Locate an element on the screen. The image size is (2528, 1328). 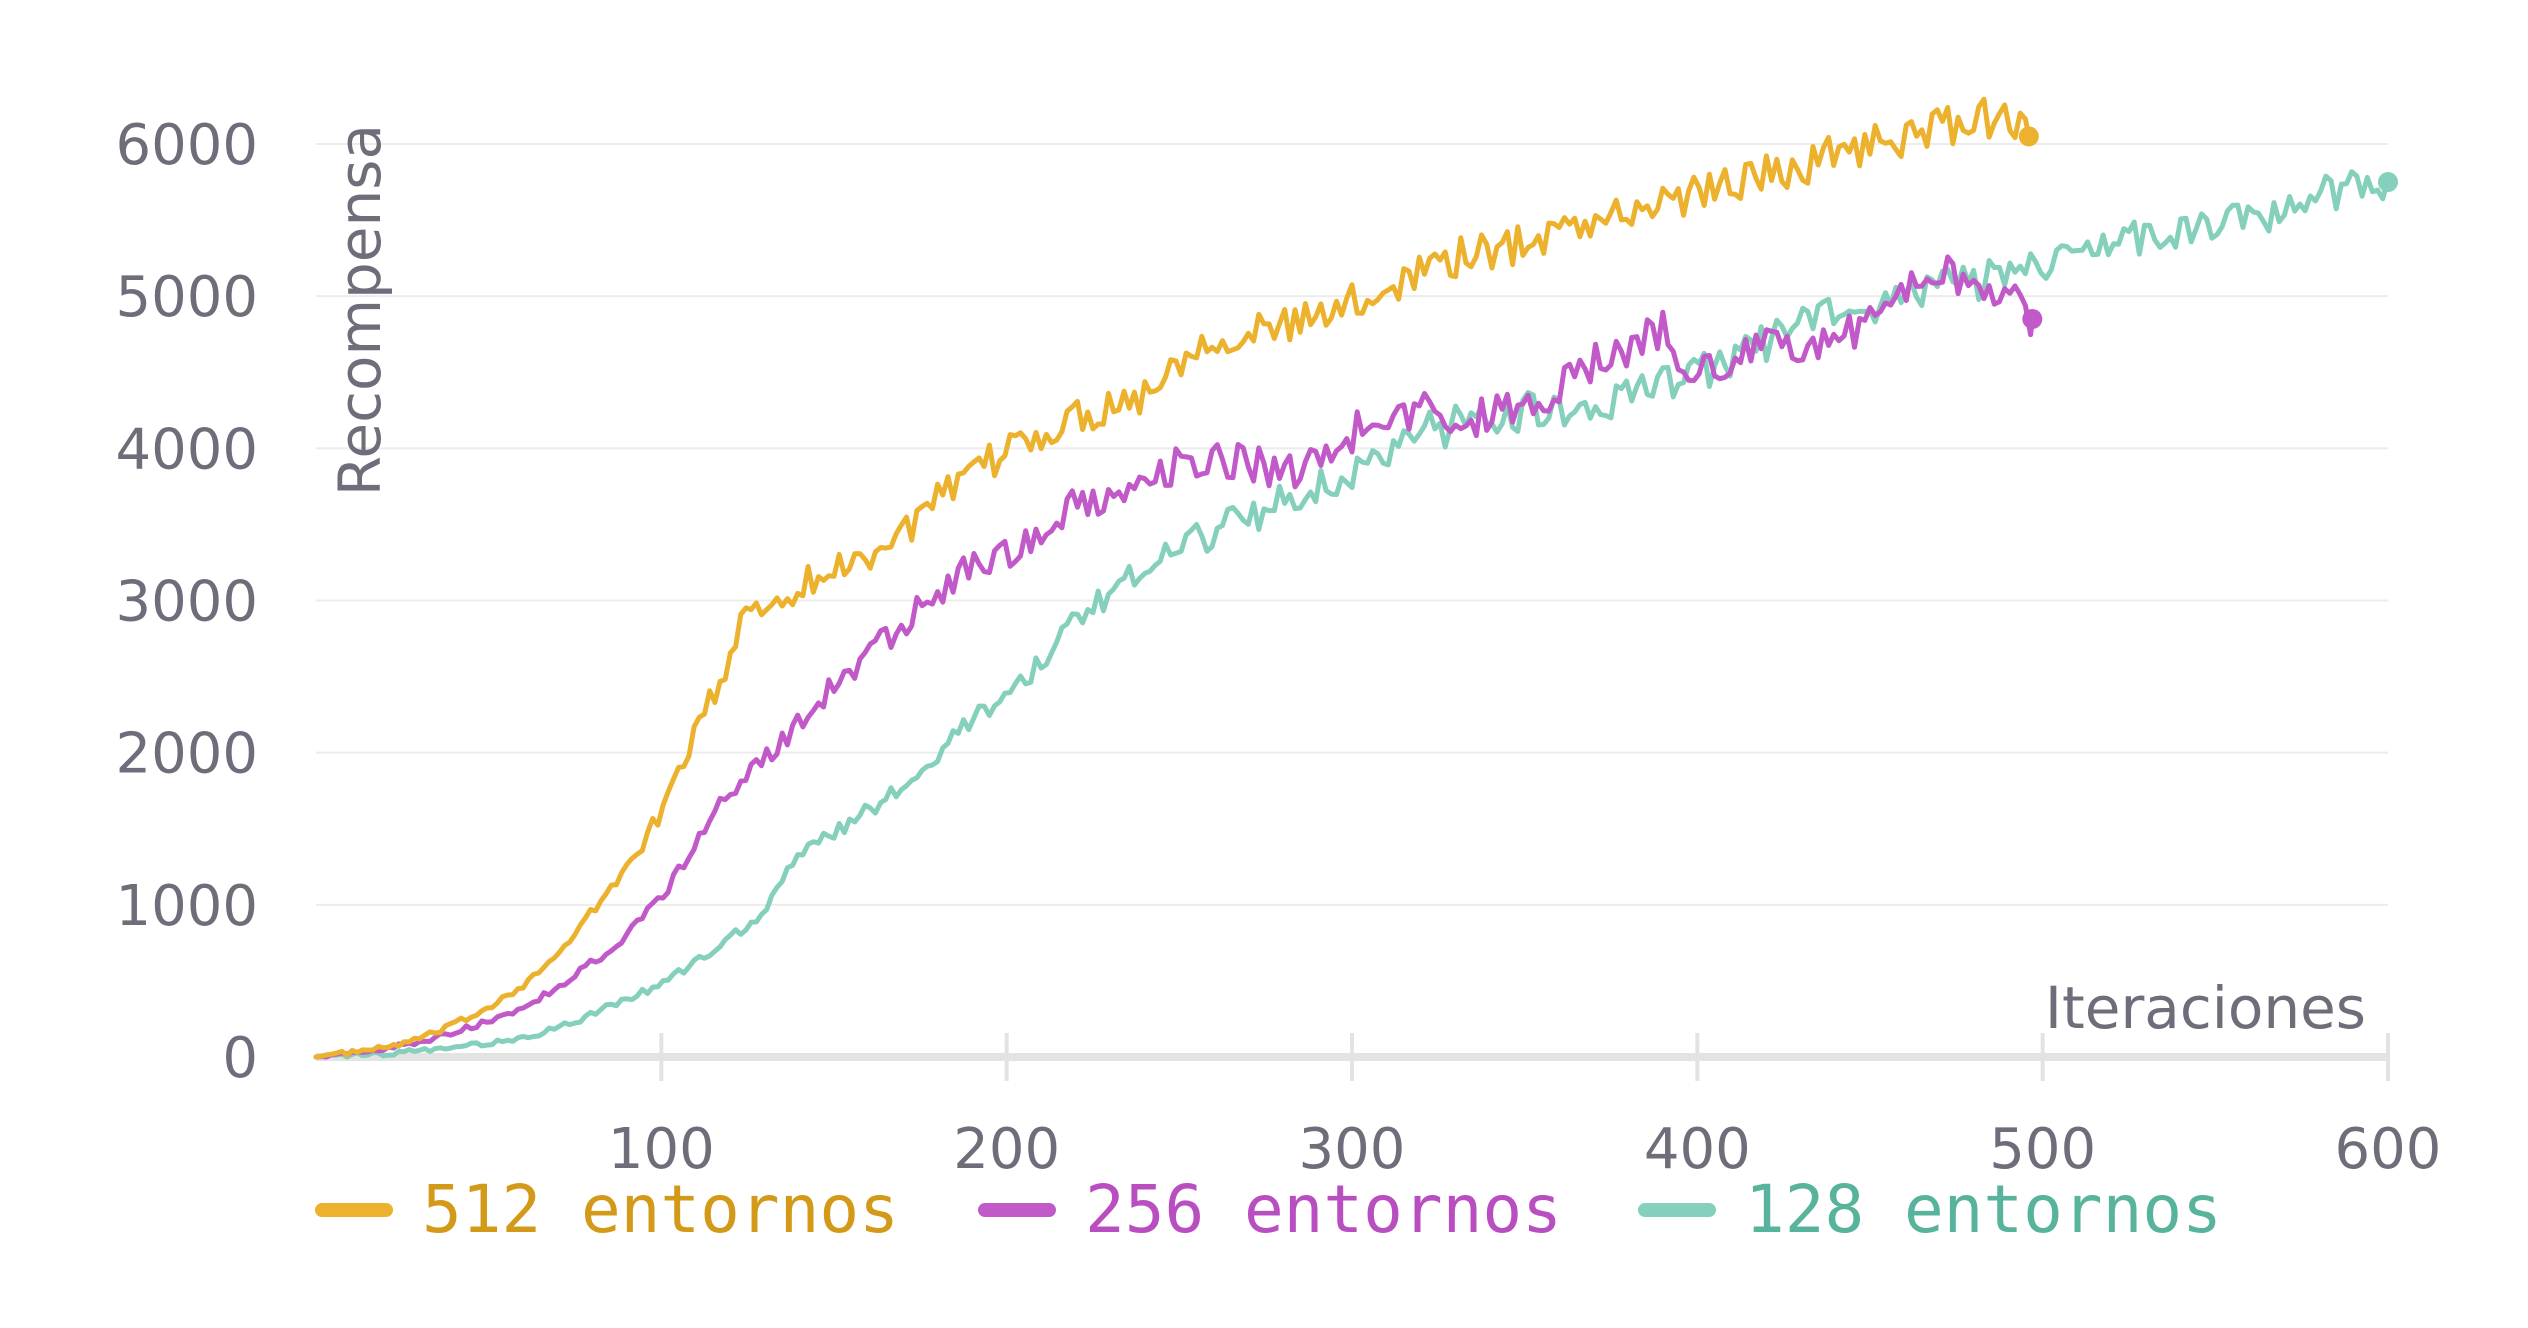
y-tick-label: 3000 is located at coordinates (186, 602).